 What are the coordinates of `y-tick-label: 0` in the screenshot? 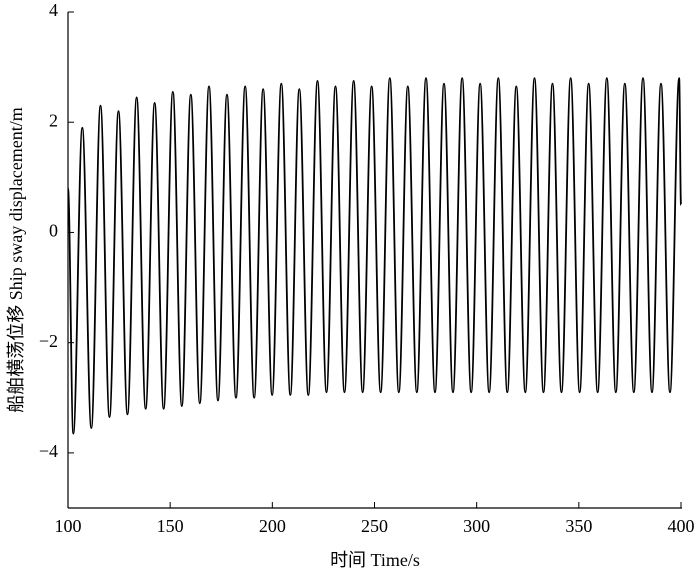 It's located at (53, 231).